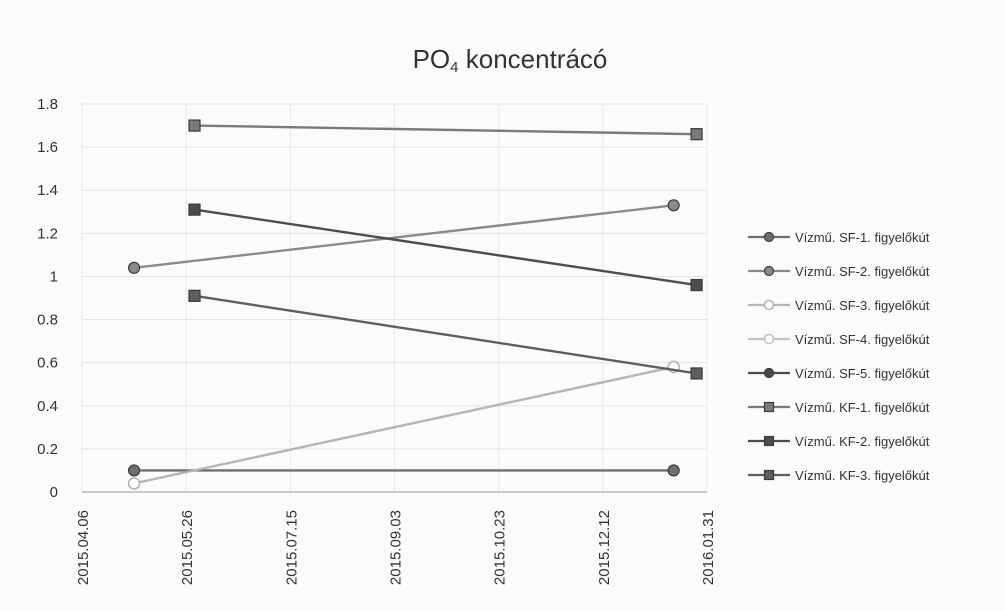  I want to click on legend-item: Vízmű. KF-3. figyelőkút, so click(839, 475).